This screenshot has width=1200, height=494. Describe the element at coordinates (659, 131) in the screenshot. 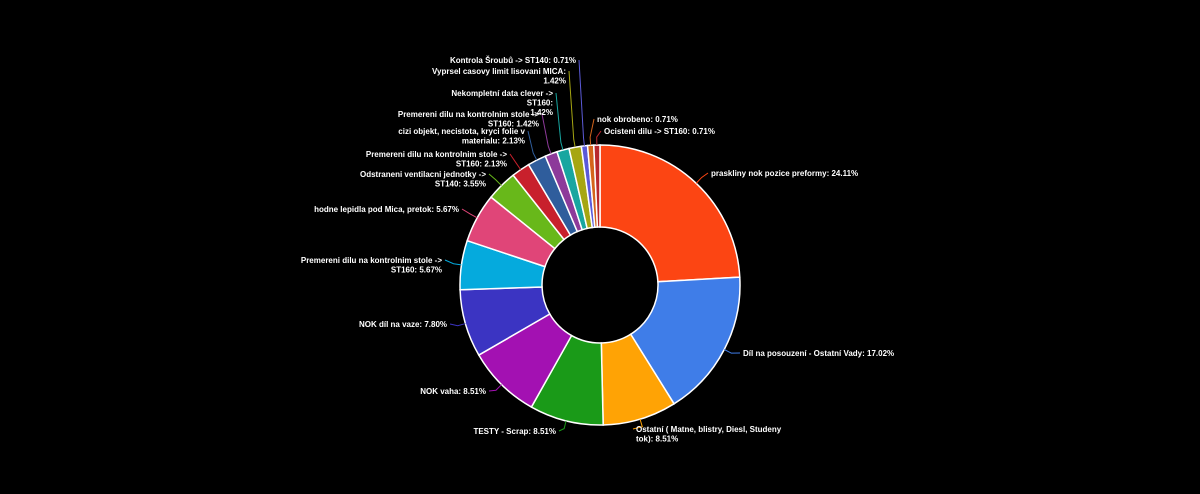

I see `data-label-17: Ocisteni dilu -> ST160: 0.71%` at that location.